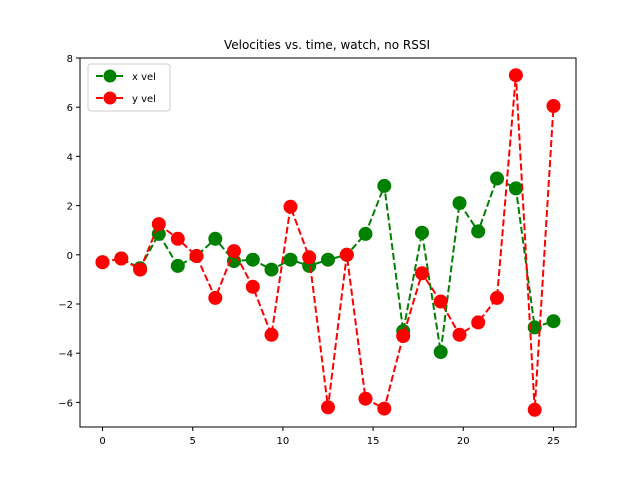  I want to click on legend-label-y-vel: y vel, so click(144, 99).